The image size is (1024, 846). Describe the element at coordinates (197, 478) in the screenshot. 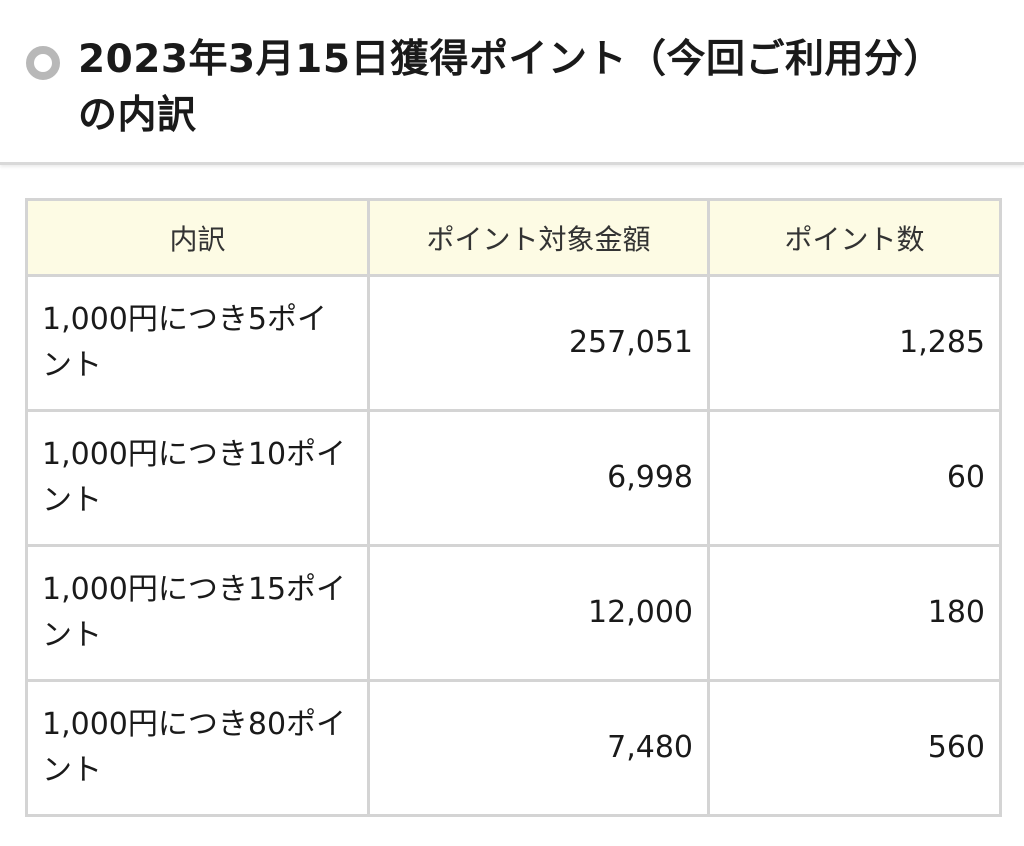

I see `breakdown-cell: 1,000円につき10ポイント` at that location.